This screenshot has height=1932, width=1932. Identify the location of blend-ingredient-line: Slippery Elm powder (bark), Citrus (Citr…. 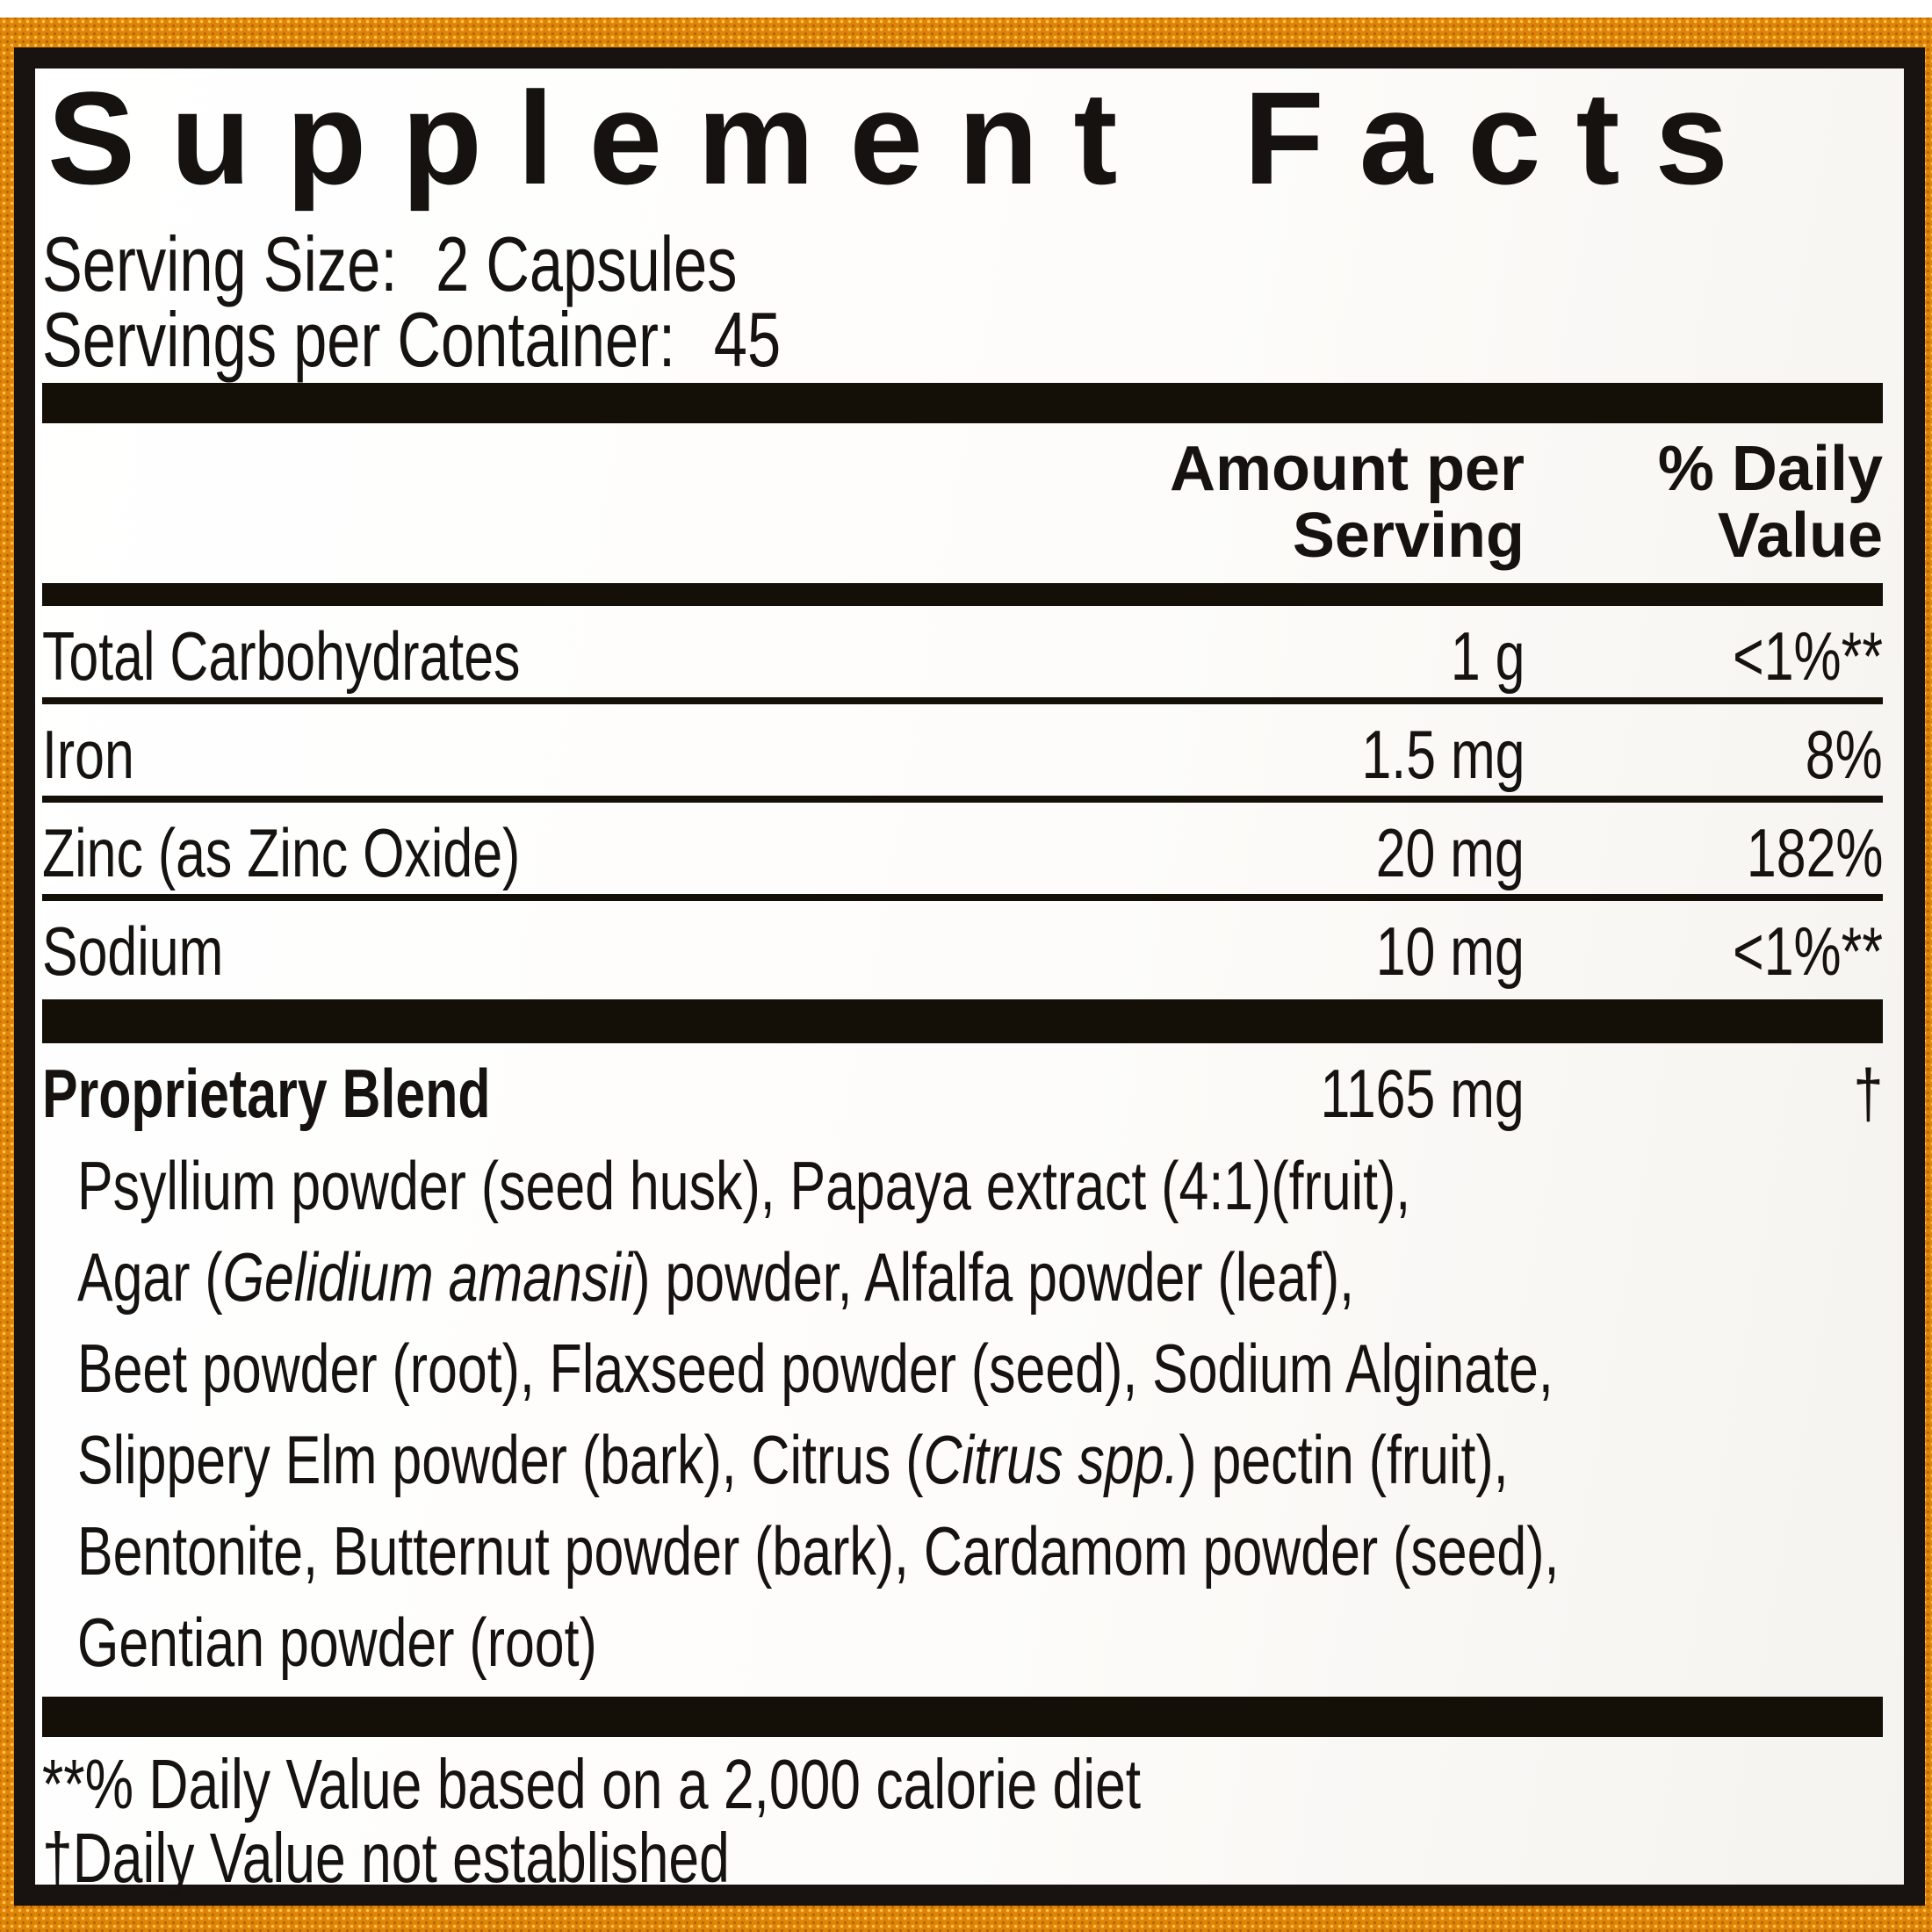
(793, 1459).